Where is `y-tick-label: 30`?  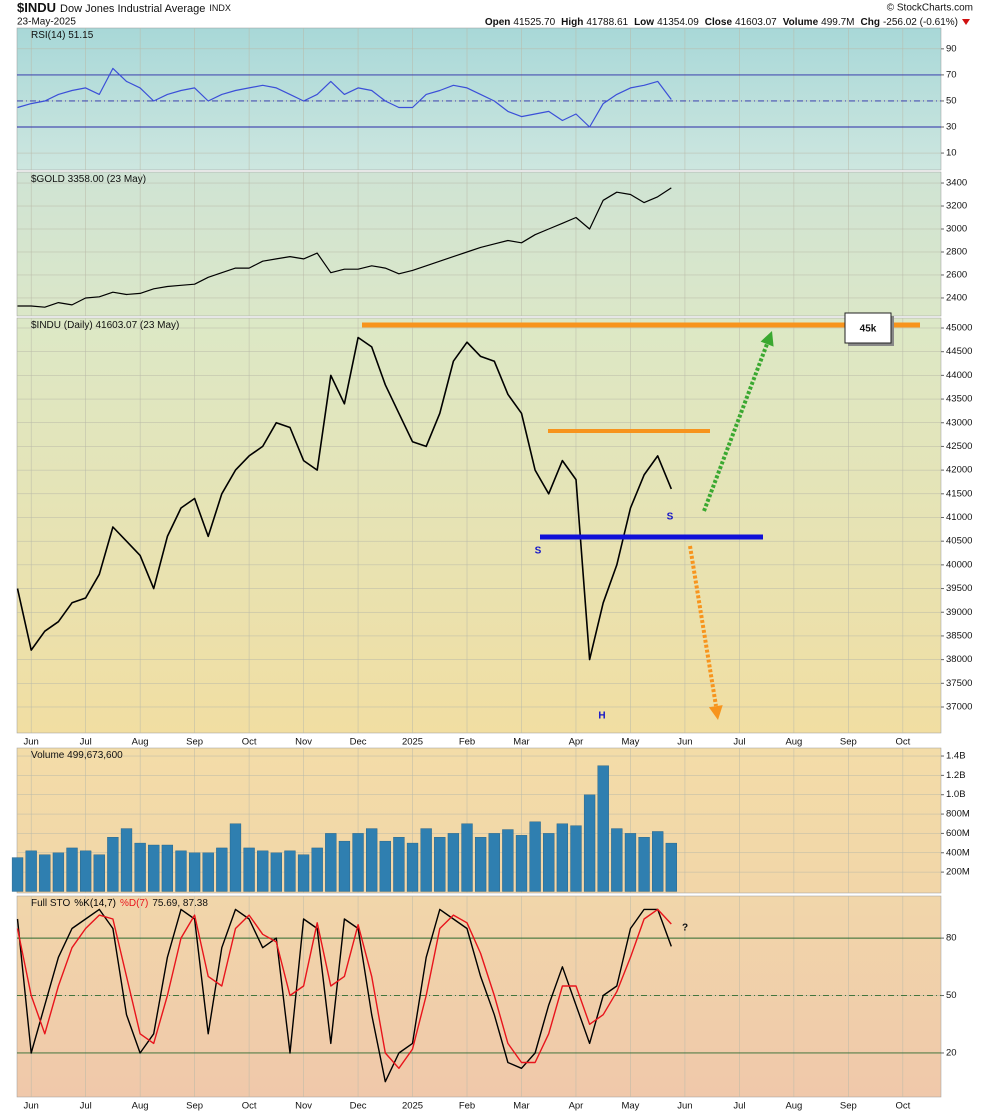 y-tick-label: 30 is located at coordinates (951, 127).